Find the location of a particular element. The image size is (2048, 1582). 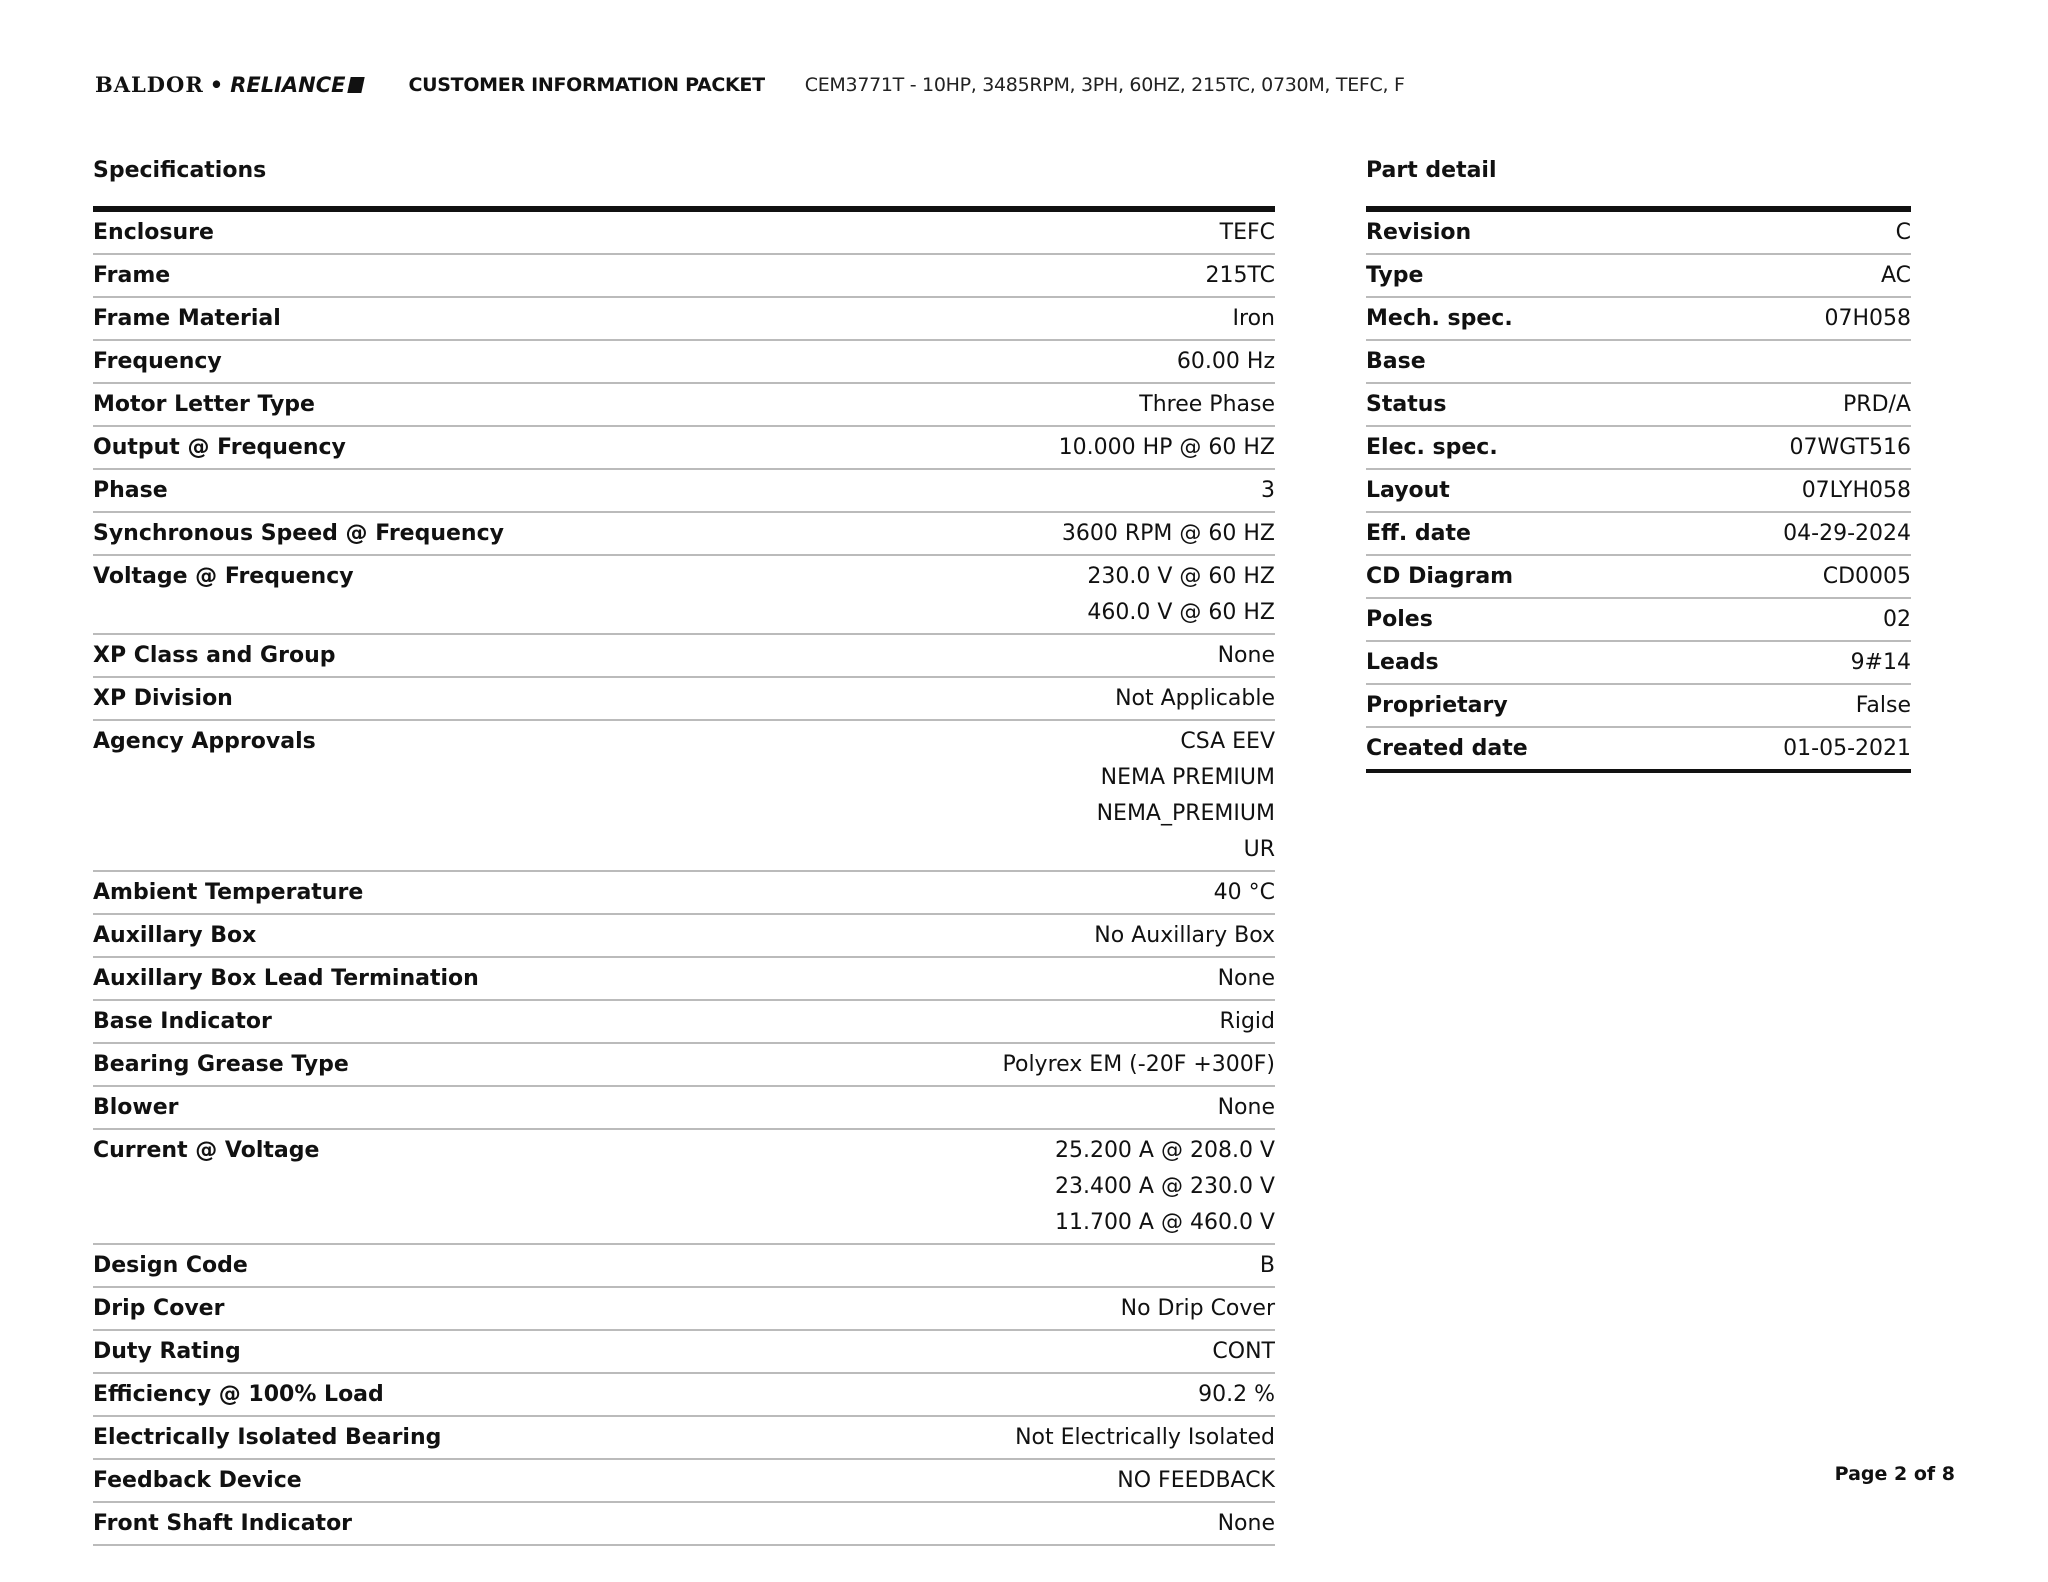

row-value: 215TC is located at coordinates (1240, 275).